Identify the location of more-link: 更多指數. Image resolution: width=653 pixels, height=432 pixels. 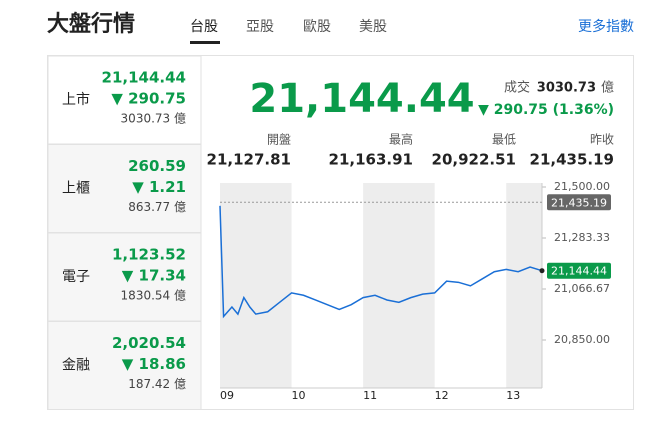
(606, 26).